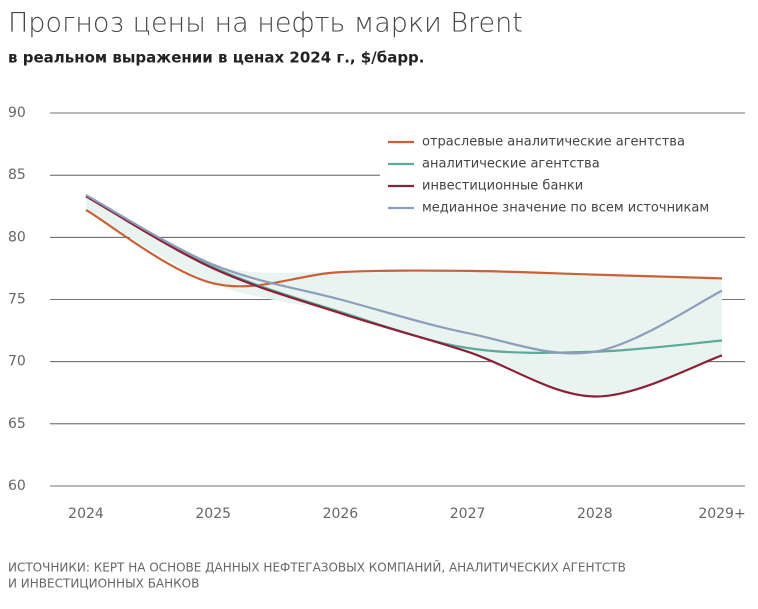  What do you see at coordinates (341, 514) in the screenshot?
I see `x-tick-label: 2026` at bounding box center [341, 514].